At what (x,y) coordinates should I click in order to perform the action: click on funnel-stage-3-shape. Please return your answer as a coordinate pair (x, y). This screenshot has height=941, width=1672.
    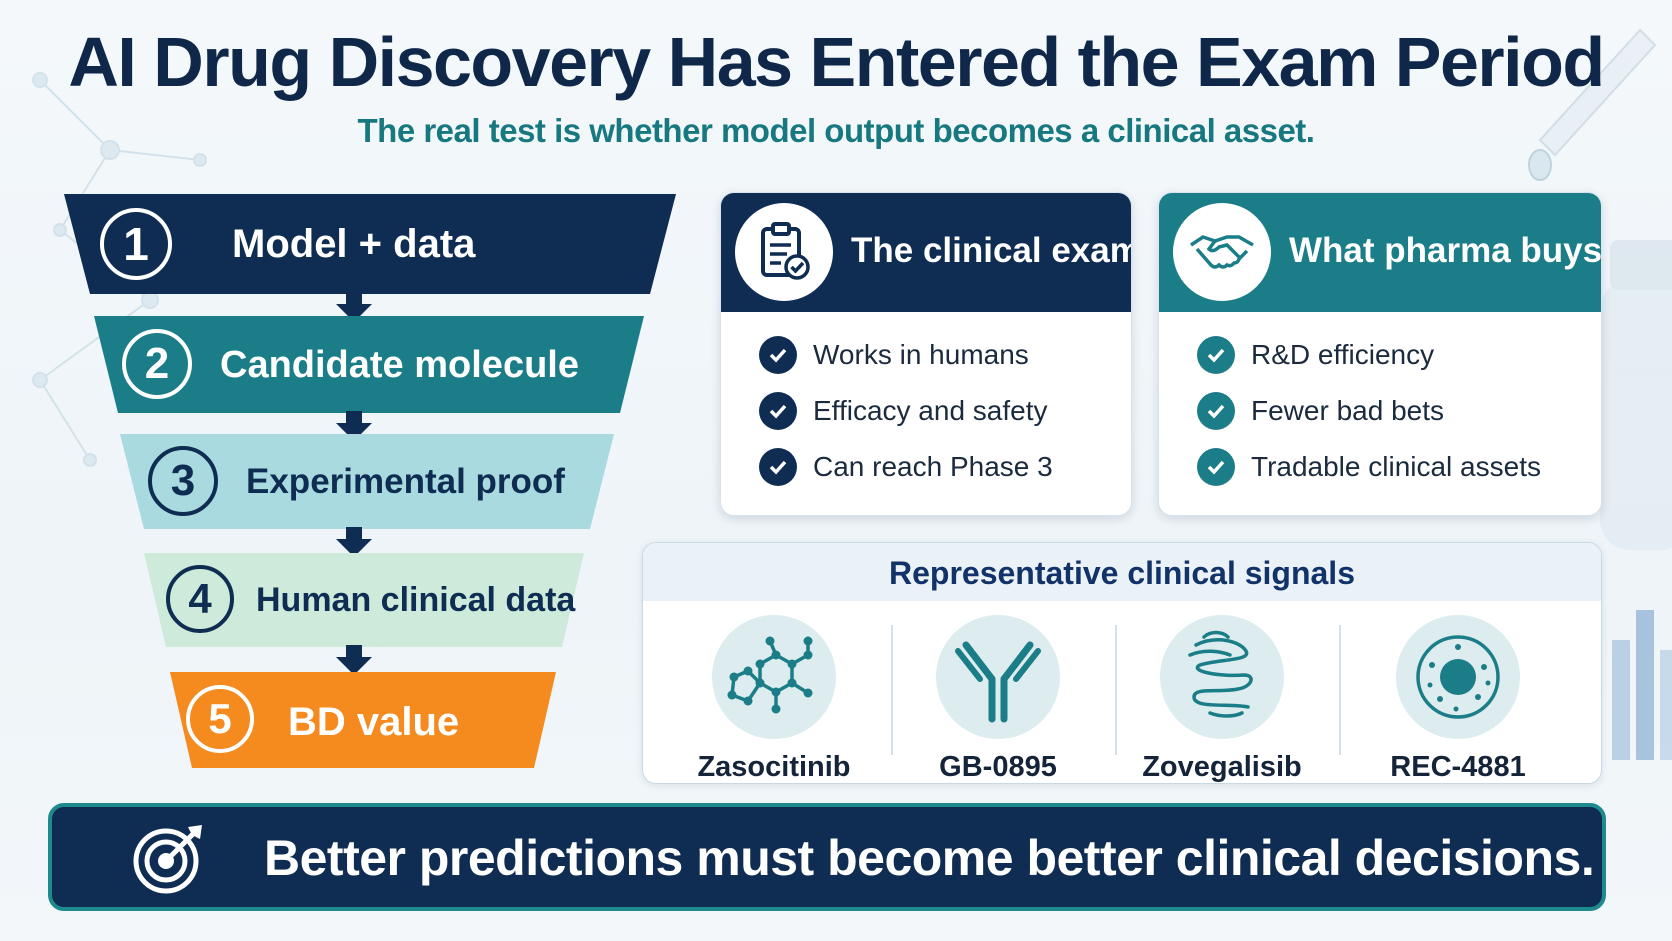
    Looking at the image, I should click on (367, 481).